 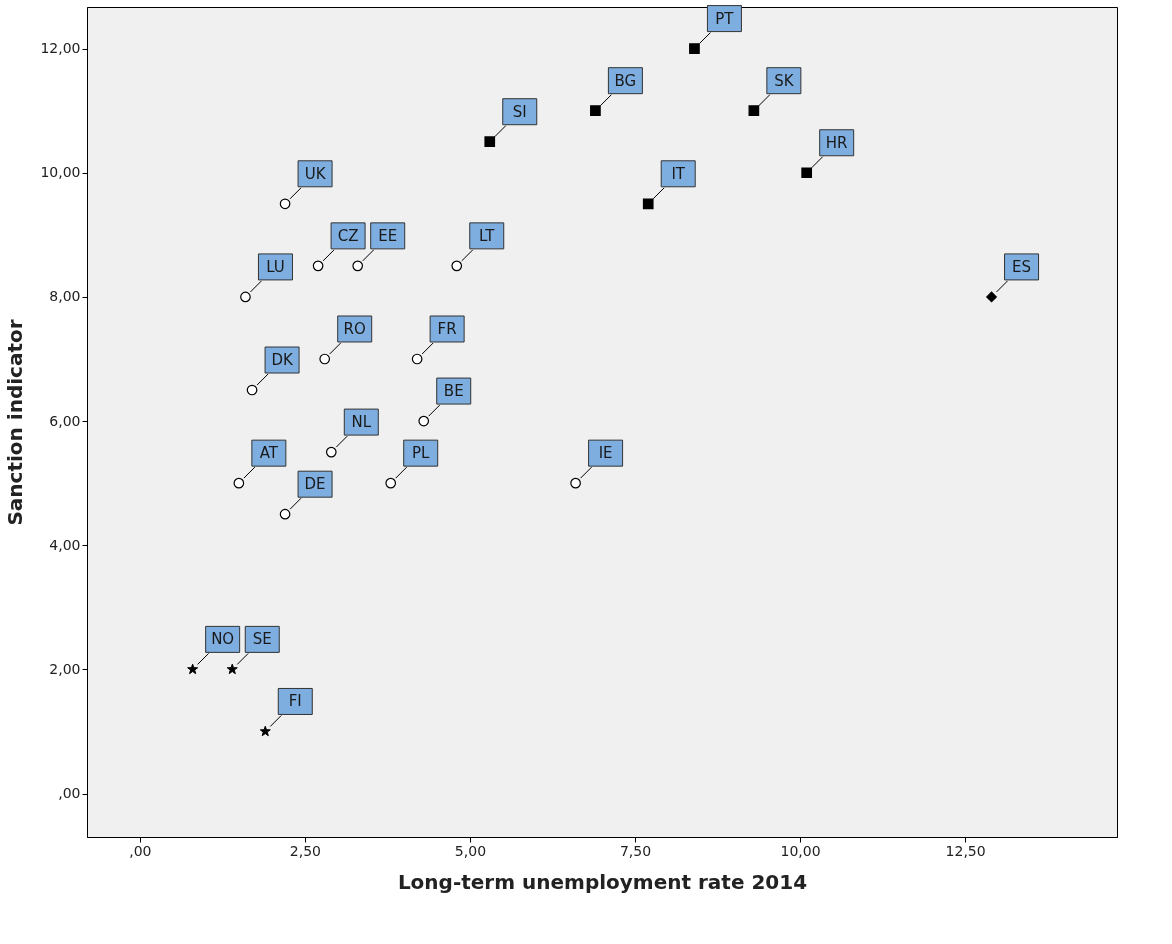 What do you see at coordinates (487, 235) in the screenshot?
I see `annotation: LT` at bounding box center [487, 235].